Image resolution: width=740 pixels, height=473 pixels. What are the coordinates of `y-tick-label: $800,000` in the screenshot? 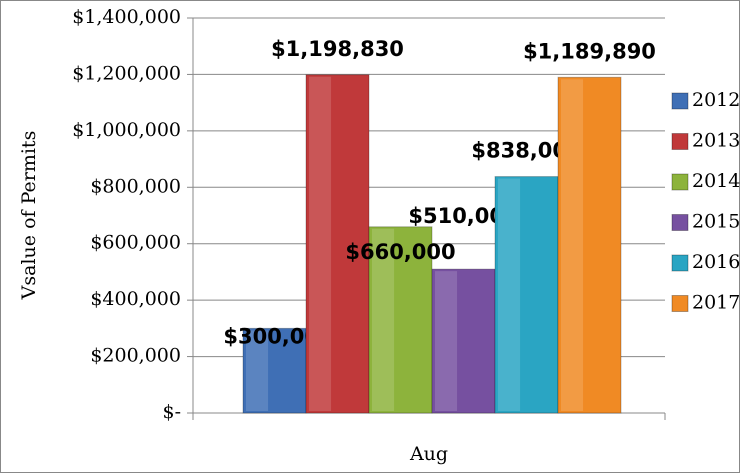 It's located at (135, 186).